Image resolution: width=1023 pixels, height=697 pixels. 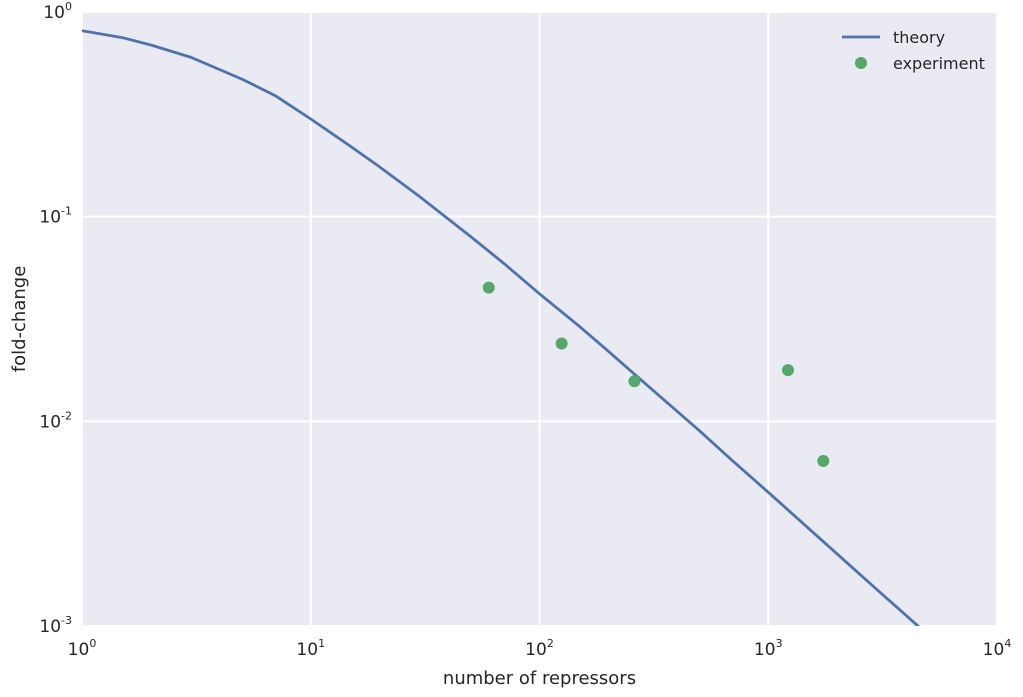 I want to click on experiment-series, so click(x=656, y=374).